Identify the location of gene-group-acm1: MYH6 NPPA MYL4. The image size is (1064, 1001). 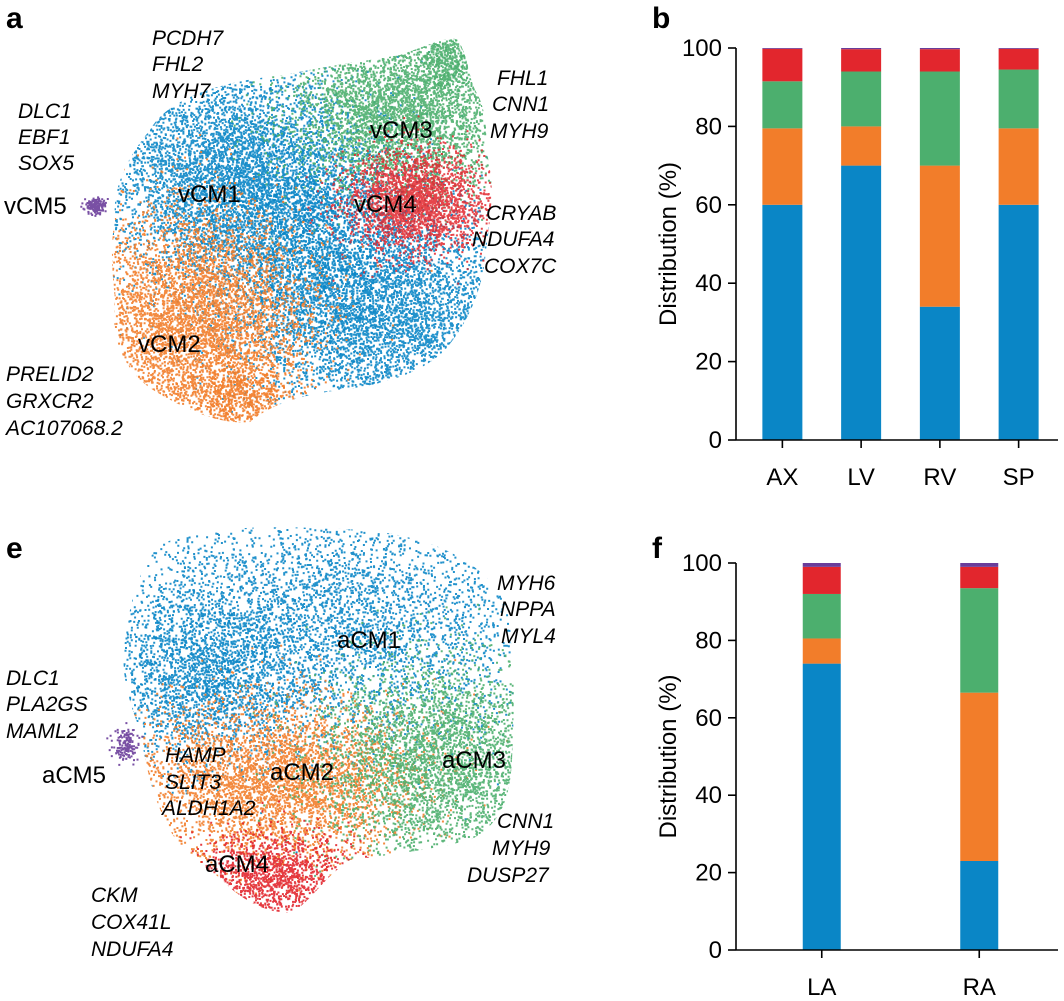
(526, 610).